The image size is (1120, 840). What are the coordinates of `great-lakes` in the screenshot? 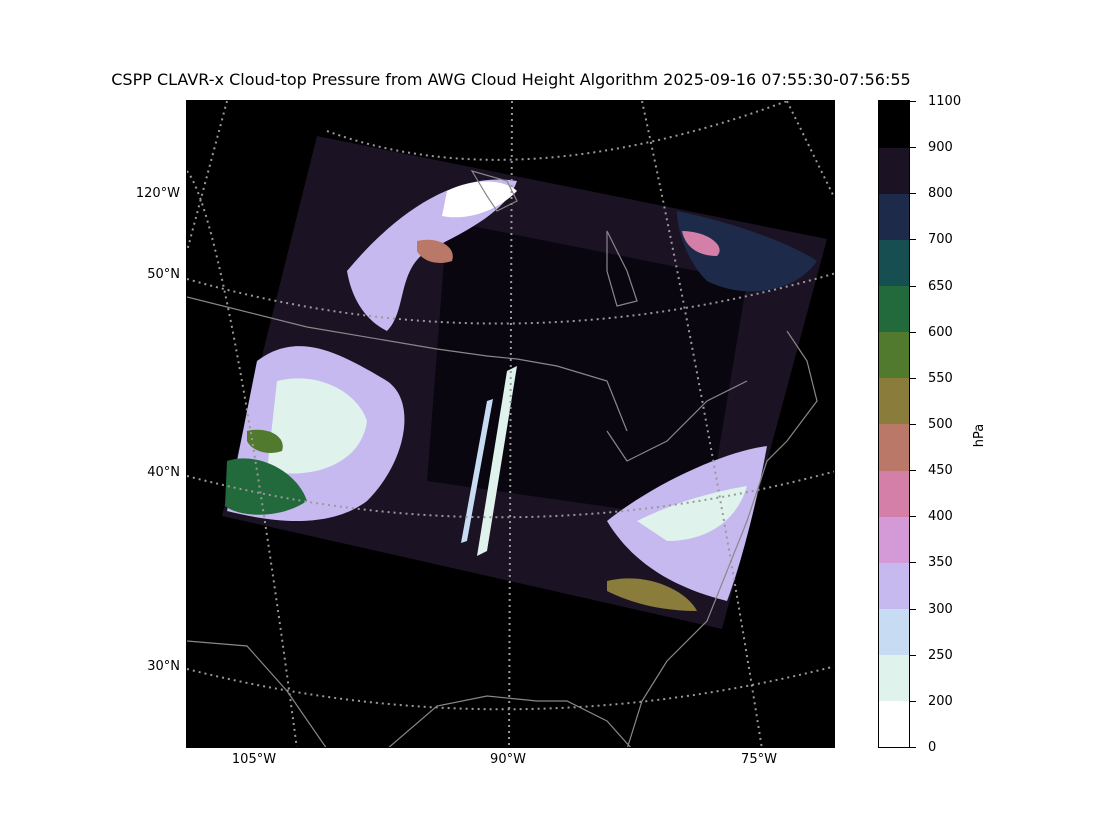 It's located at (554, 238).